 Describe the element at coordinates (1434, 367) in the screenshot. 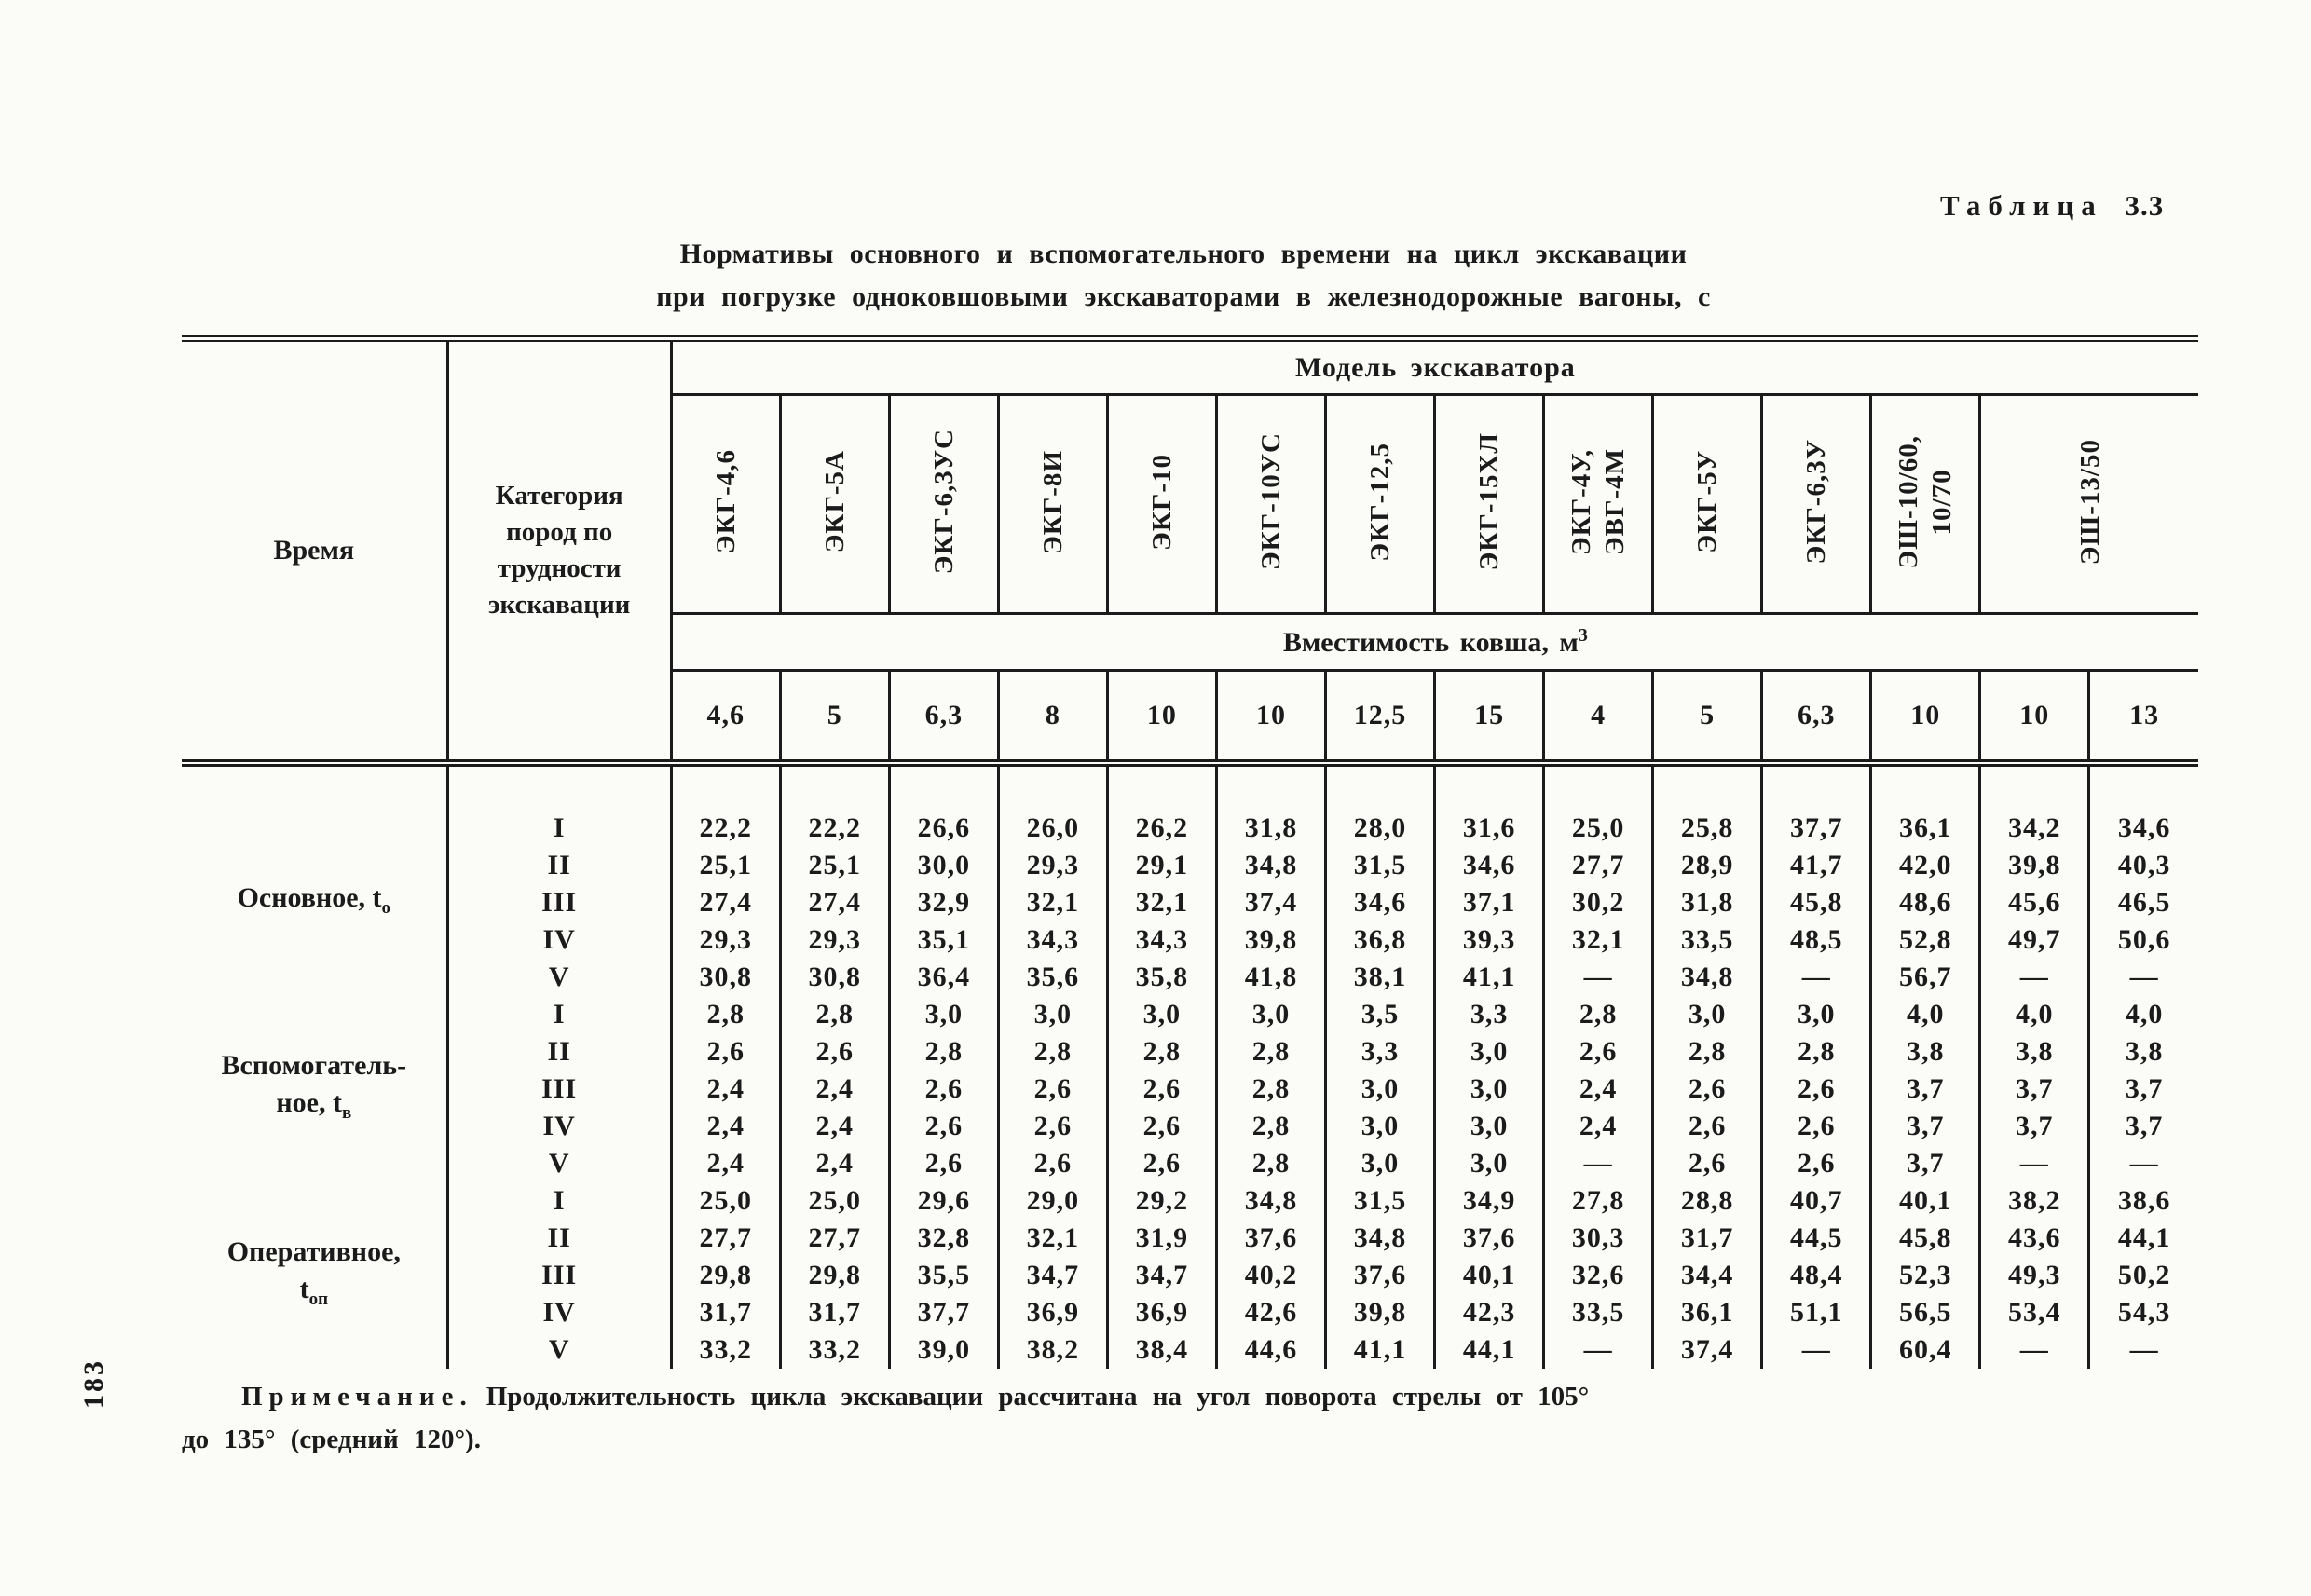

I see `model-group-header: Модель экскаватора` at that location.